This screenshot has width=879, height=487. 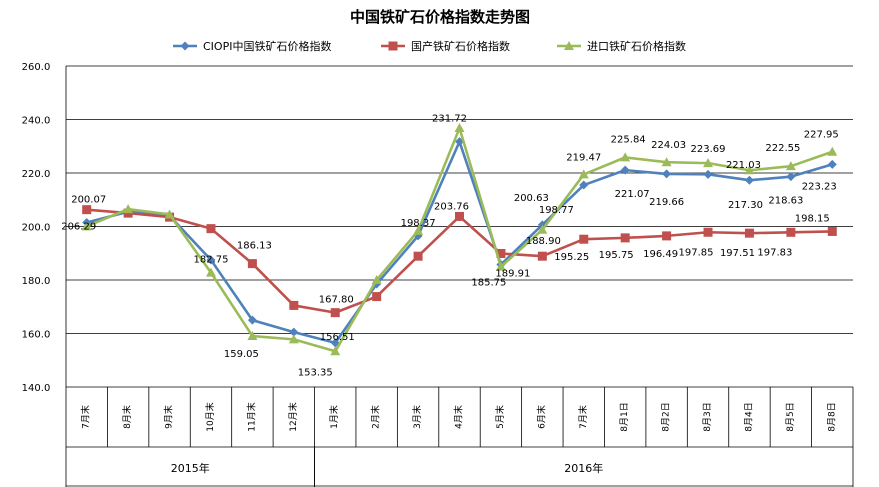 What do you see at coordinates (36, 174) in the screenshot?
I see `y-tick-label: 220.0` at bounding box center [36, 174].